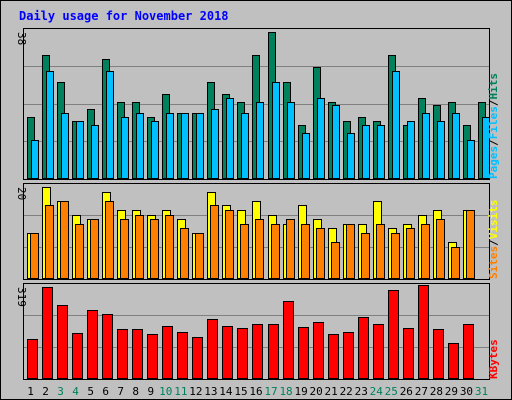 The height and width of the screenshot is (400, 512). I want to click on x-tick-day-5: 5, so click(90, 391).